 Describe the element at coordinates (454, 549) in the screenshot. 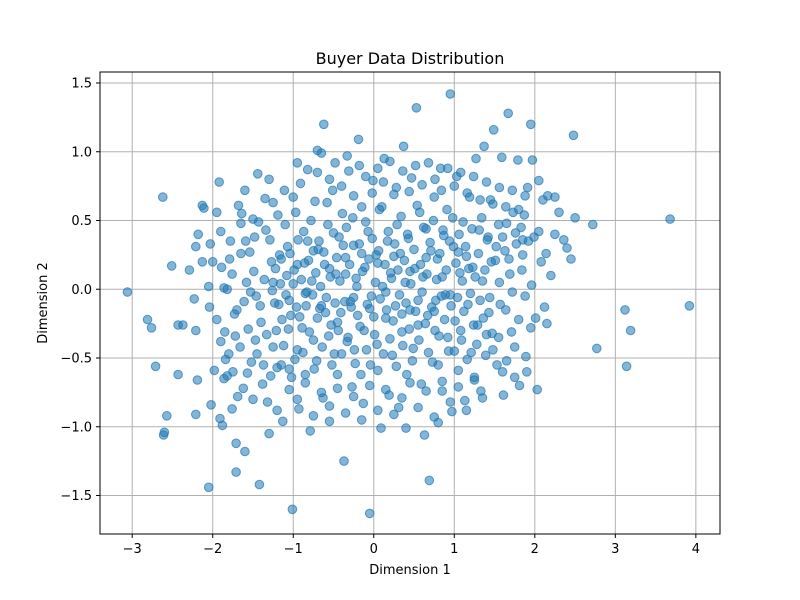

I see `x-tick-label: 1` at that location.